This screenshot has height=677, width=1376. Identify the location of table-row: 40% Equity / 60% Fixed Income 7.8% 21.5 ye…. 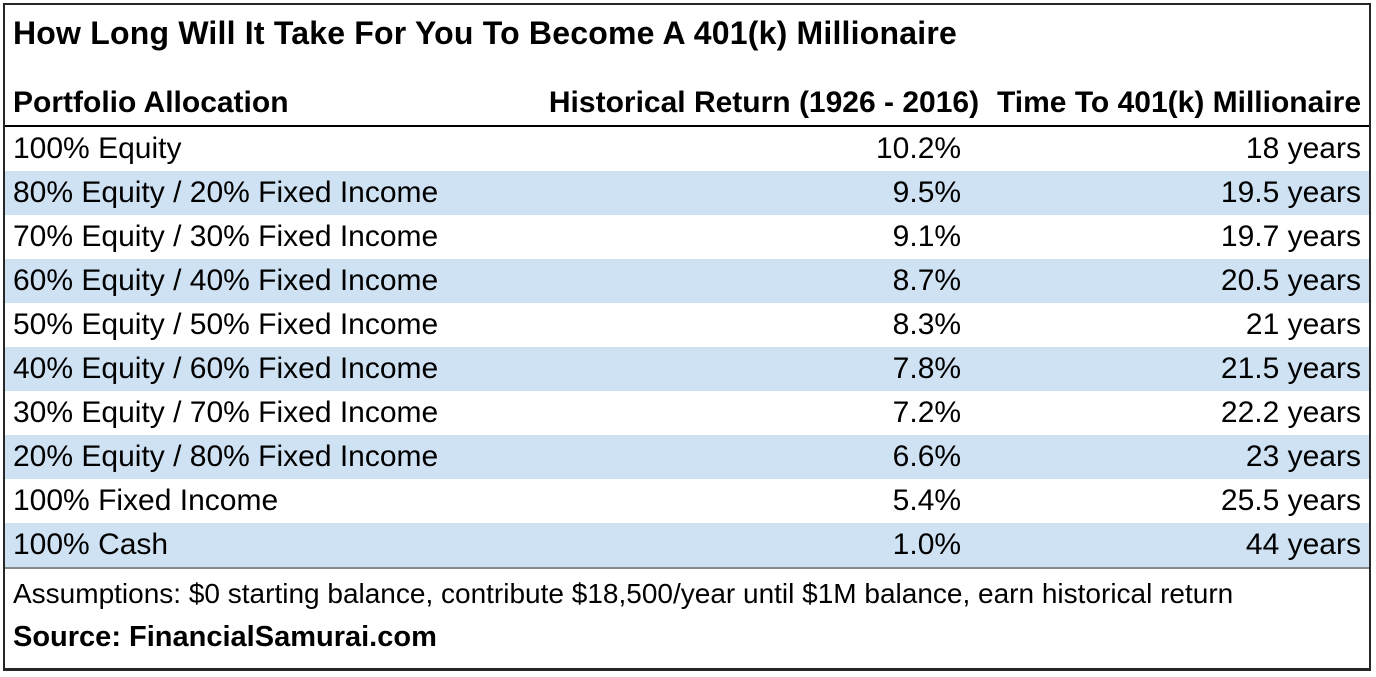
(687, 369).